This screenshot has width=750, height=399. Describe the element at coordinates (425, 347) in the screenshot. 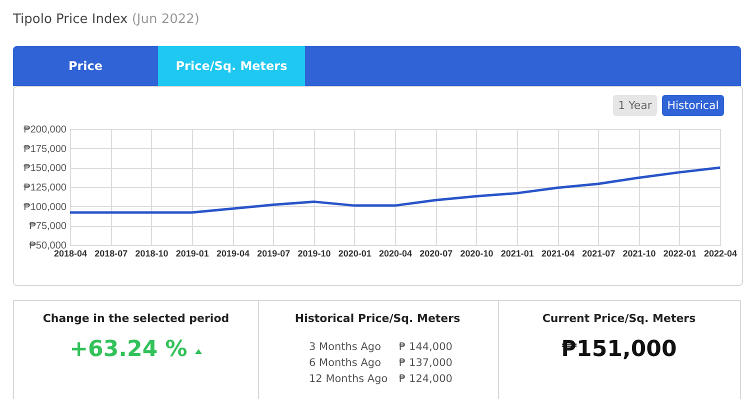

I see `text: ₱ 144,000` at that location.